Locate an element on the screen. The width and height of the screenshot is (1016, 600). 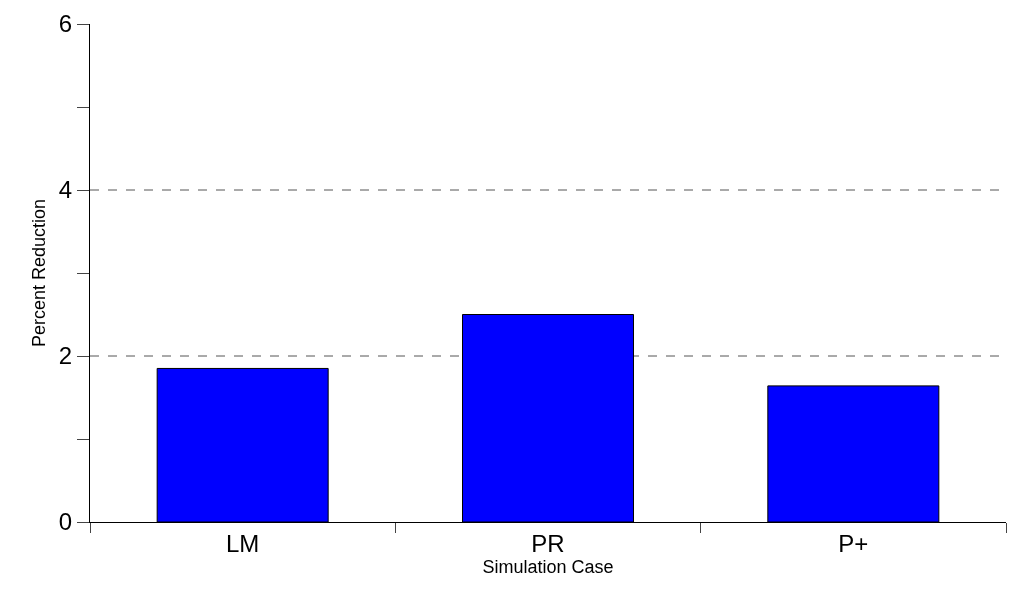
y-axis-title: Percent Reduction is located at coordinates (39, 273).